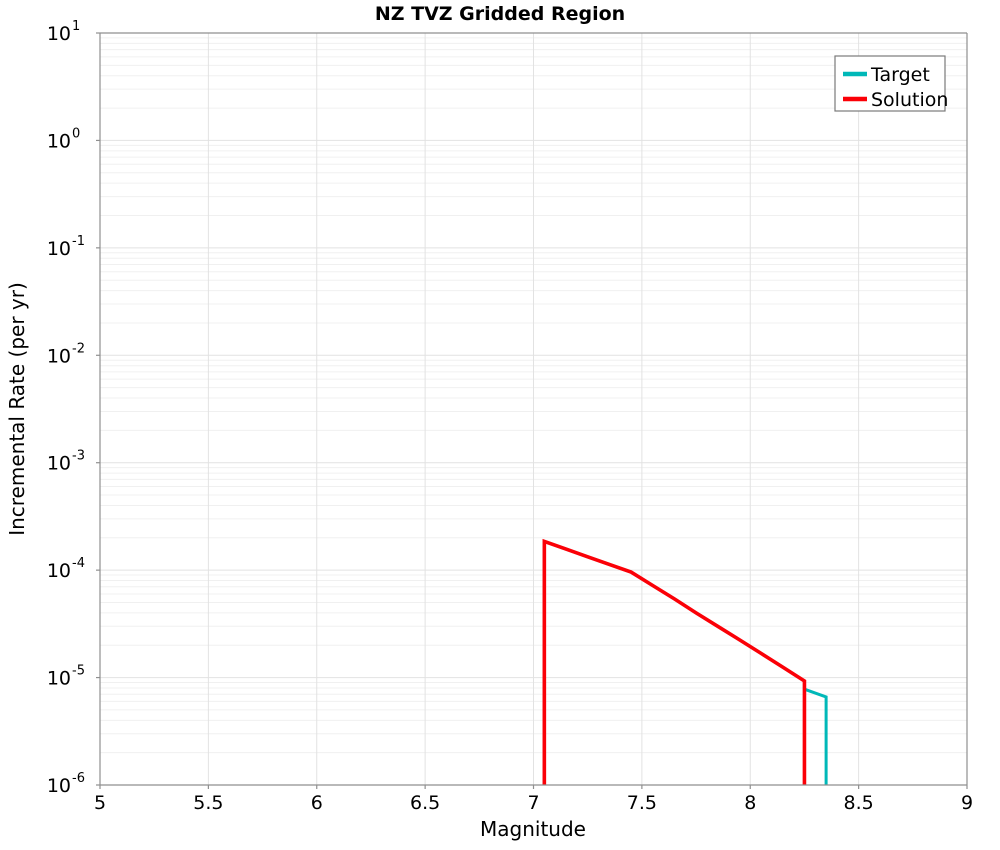  I want to click on y-tick-label-exponent: -4, so click(78, 563).